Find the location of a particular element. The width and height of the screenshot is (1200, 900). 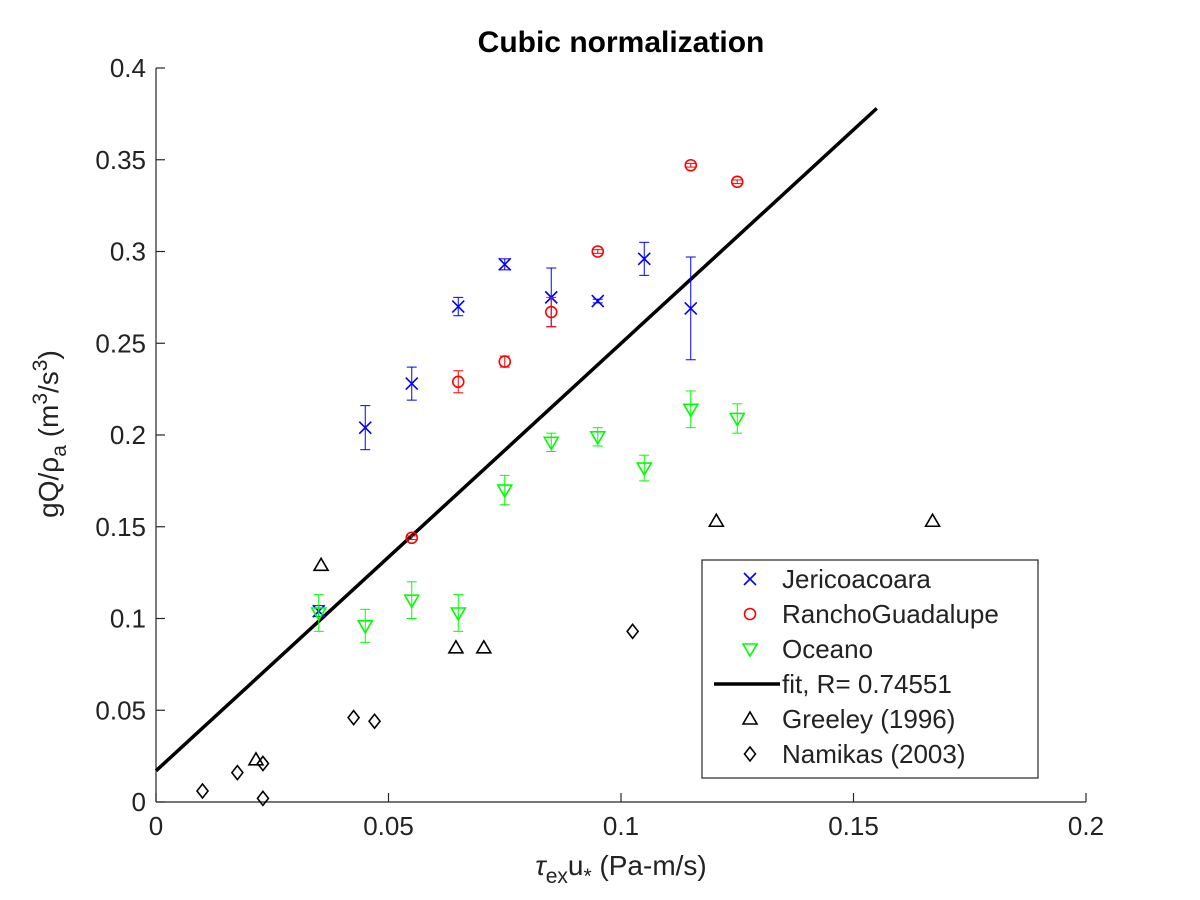

legend-label: RanchoGuadalupe is located at coordinates (890, 614).